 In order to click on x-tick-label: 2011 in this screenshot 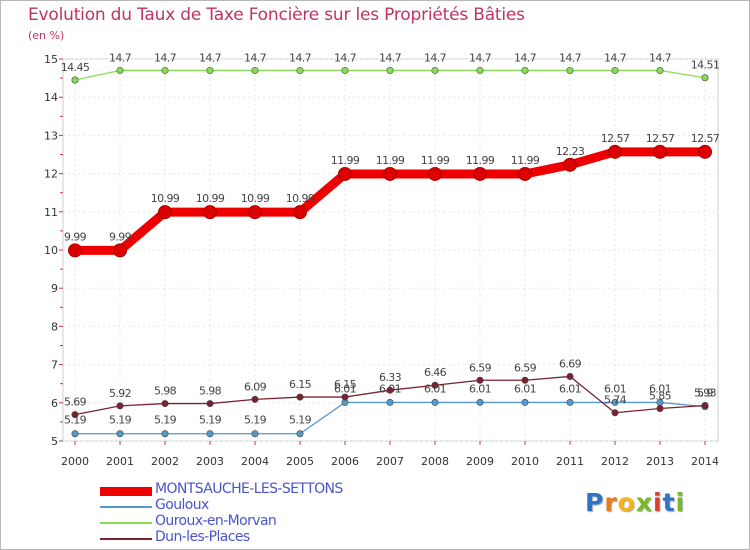, I will do `click(570, 461)`.